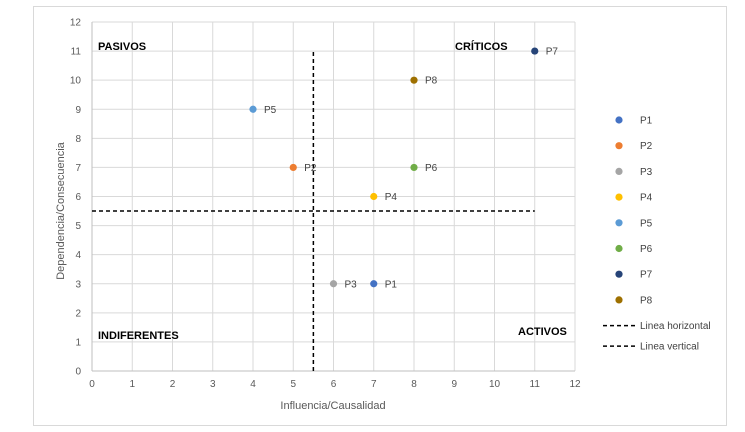 The height and width of the screenshot is (432, 745). What do you see at coordinates (374, 284) in the screenshot?
I see `data-point-p1` at bounding box center [374, 284].